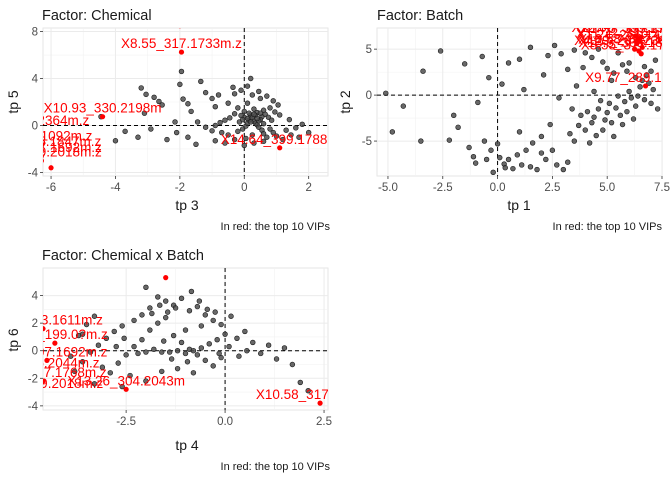 The image size is (672, 480). Describe the element at coordinates (180, 188) in the screenshot. I see `x-tick-label: -2` at that location.